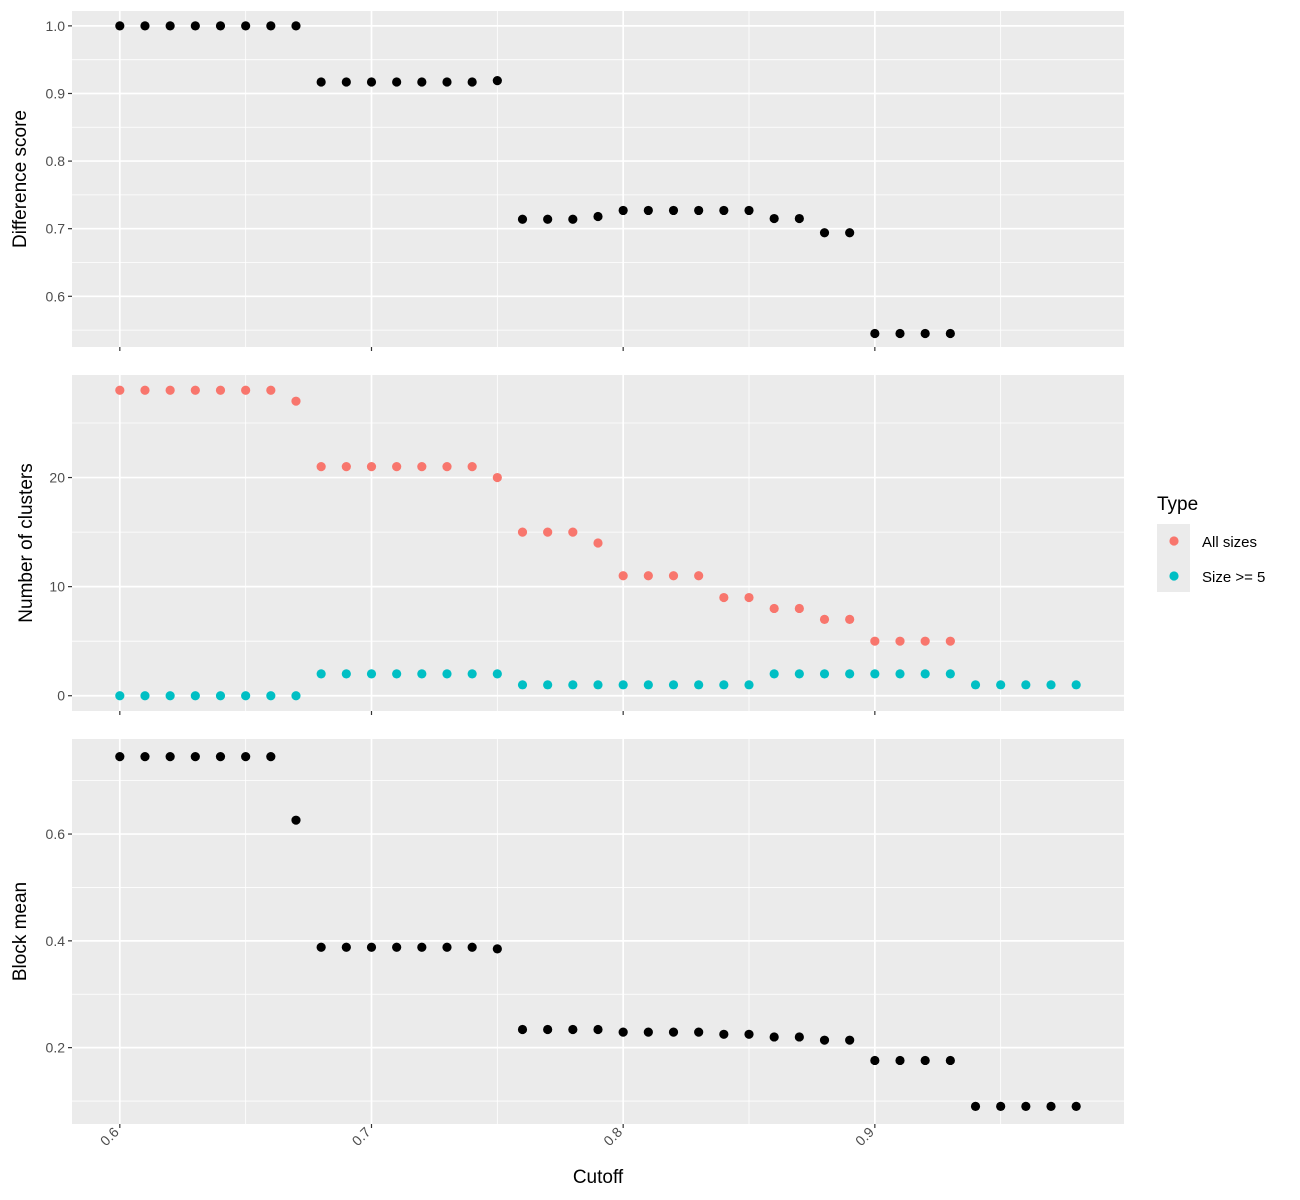 This screenshot has height=1200, width=1300. What do you see at coordinates (56, 161) in the screenshot?
I see `y-tick-label: 0.8` at bounding box center [56, 161].